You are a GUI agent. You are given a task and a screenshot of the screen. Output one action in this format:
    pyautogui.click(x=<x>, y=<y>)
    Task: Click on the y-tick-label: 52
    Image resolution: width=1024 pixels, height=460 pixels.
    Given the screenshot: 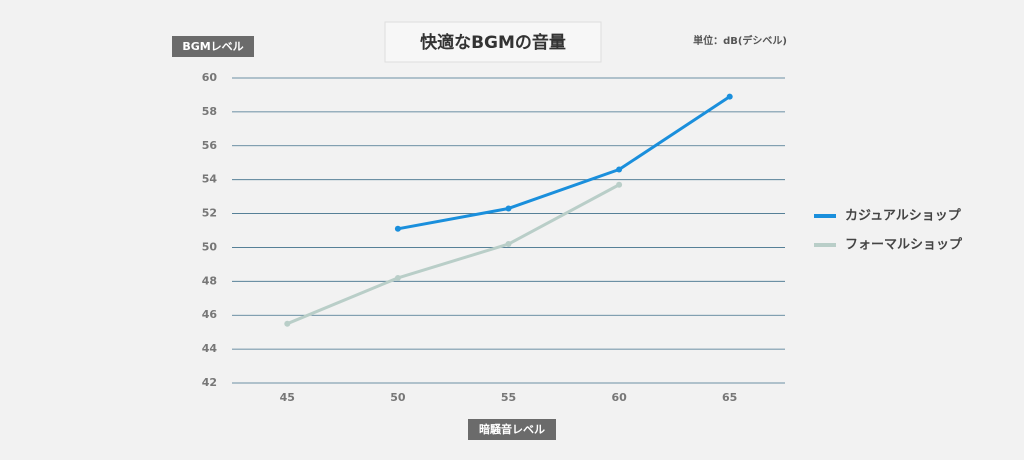 What is the action you would take?
    pyautogui.click(x=209, y=213)
    